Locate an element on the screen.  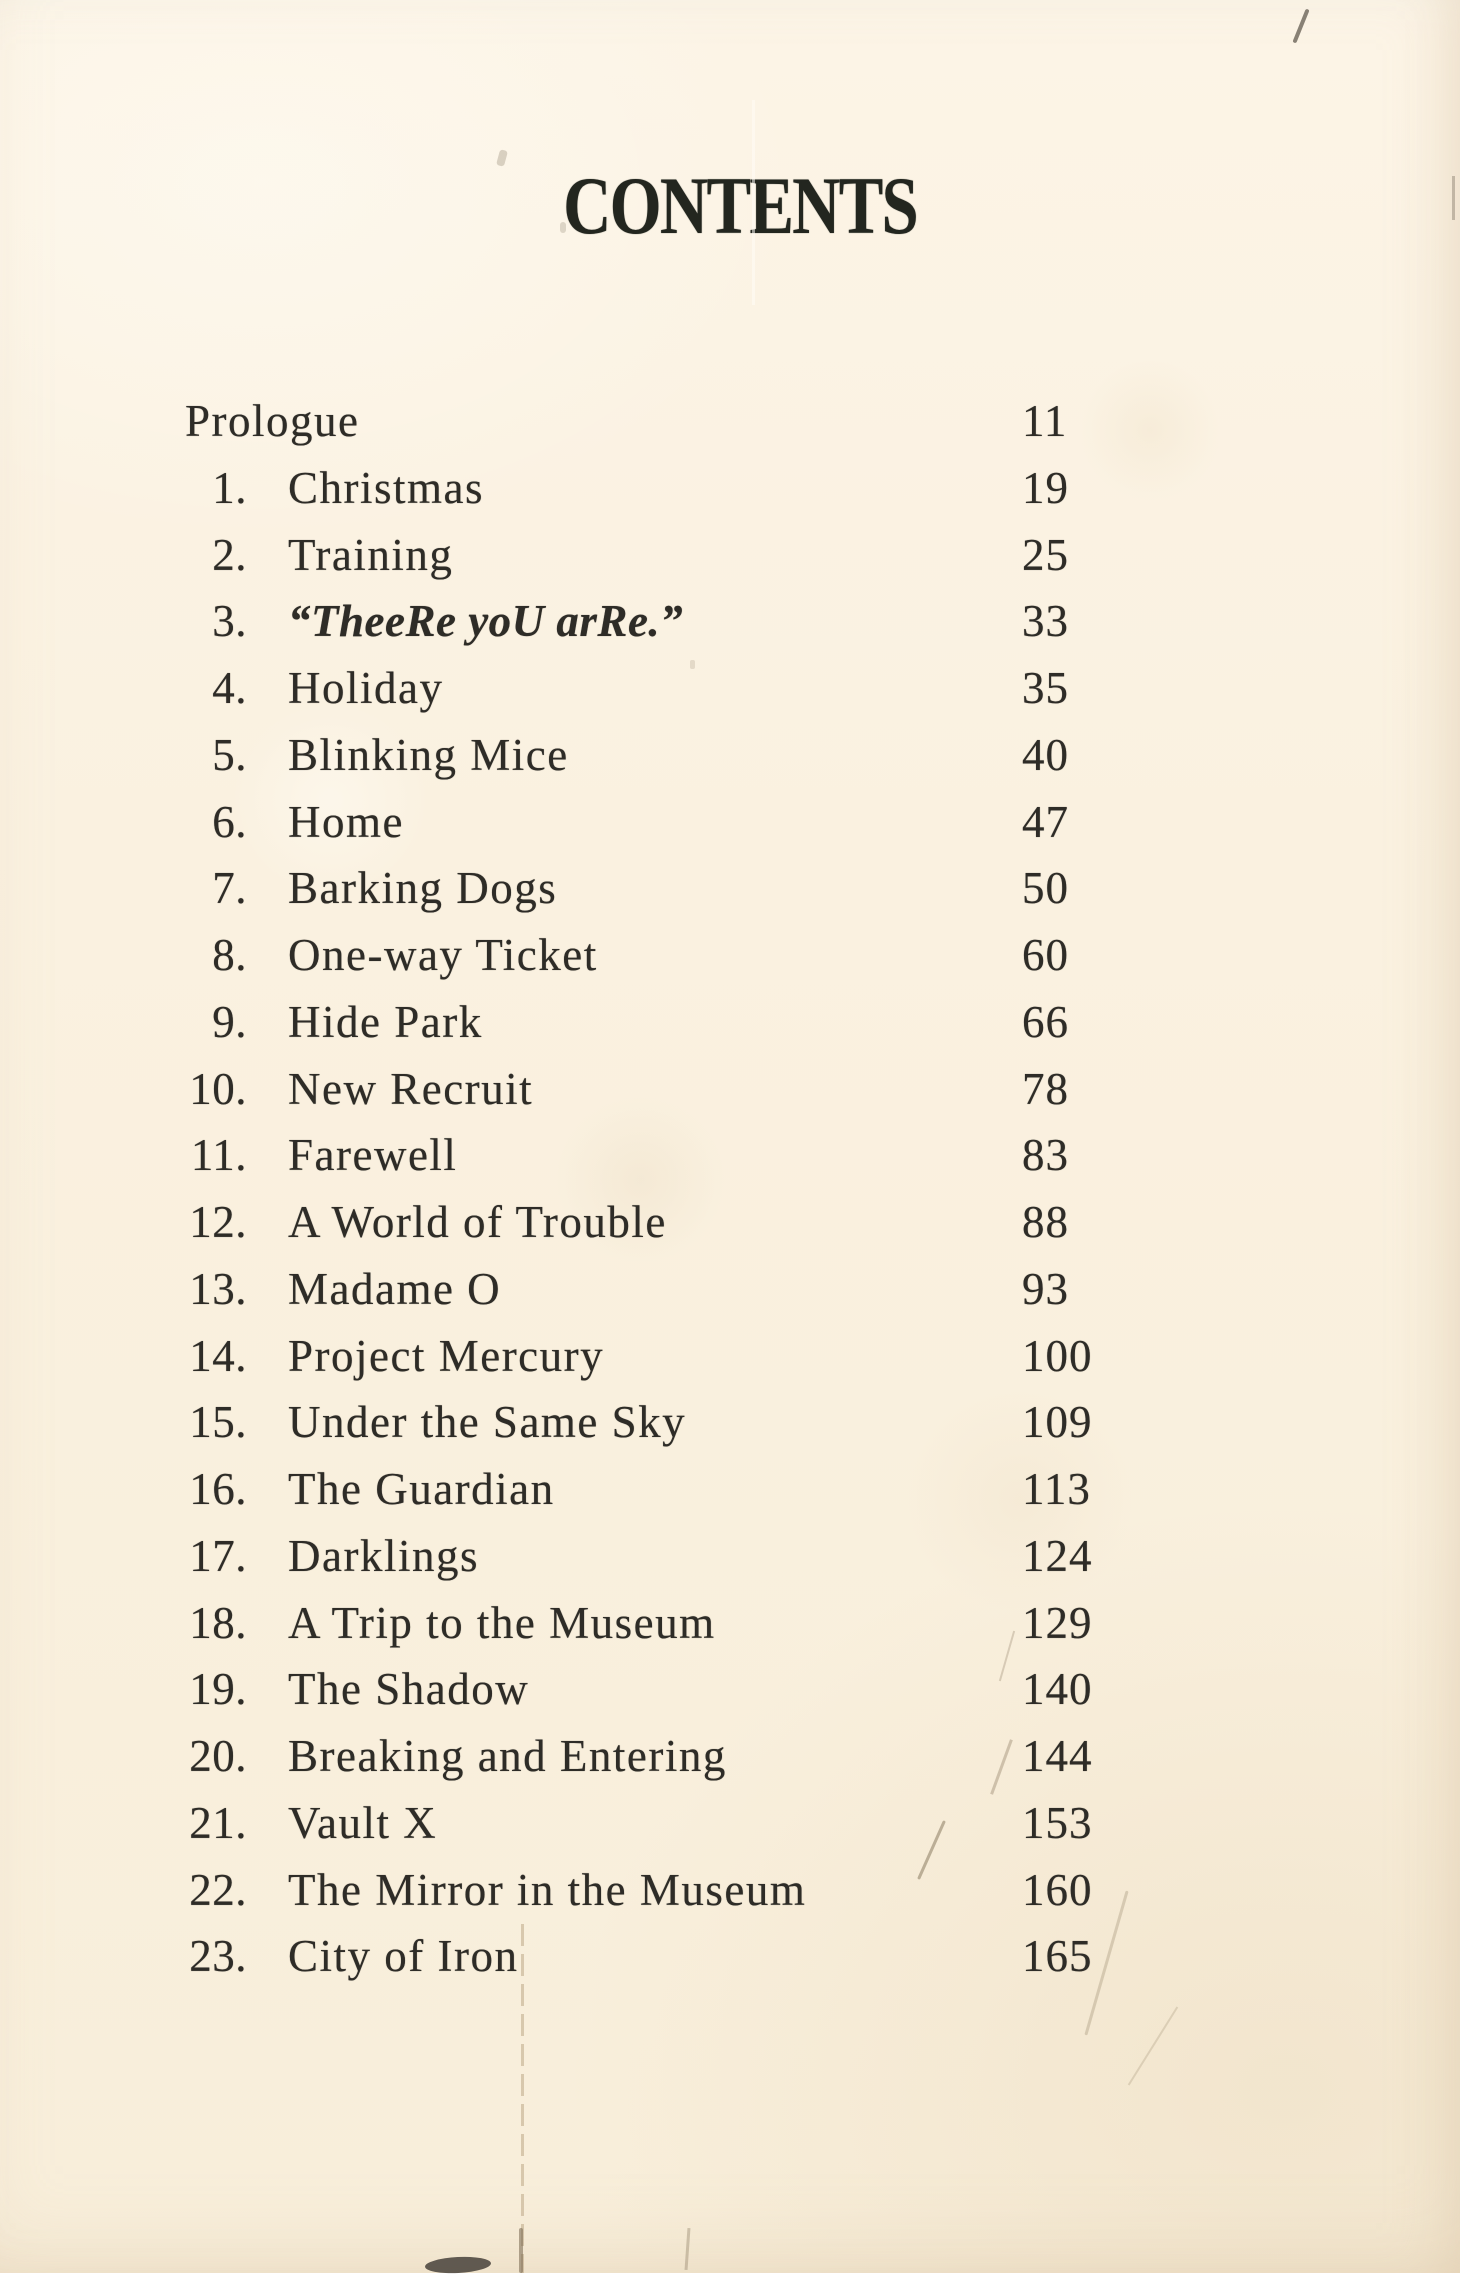
chapter-title: Hide Park is located at coordinates (385, 1021).